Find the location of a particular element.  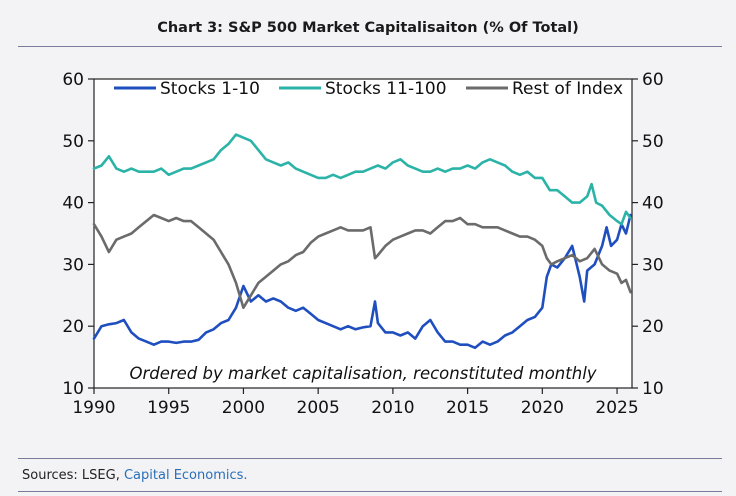

title-divider is located at coordinates (370, 46).